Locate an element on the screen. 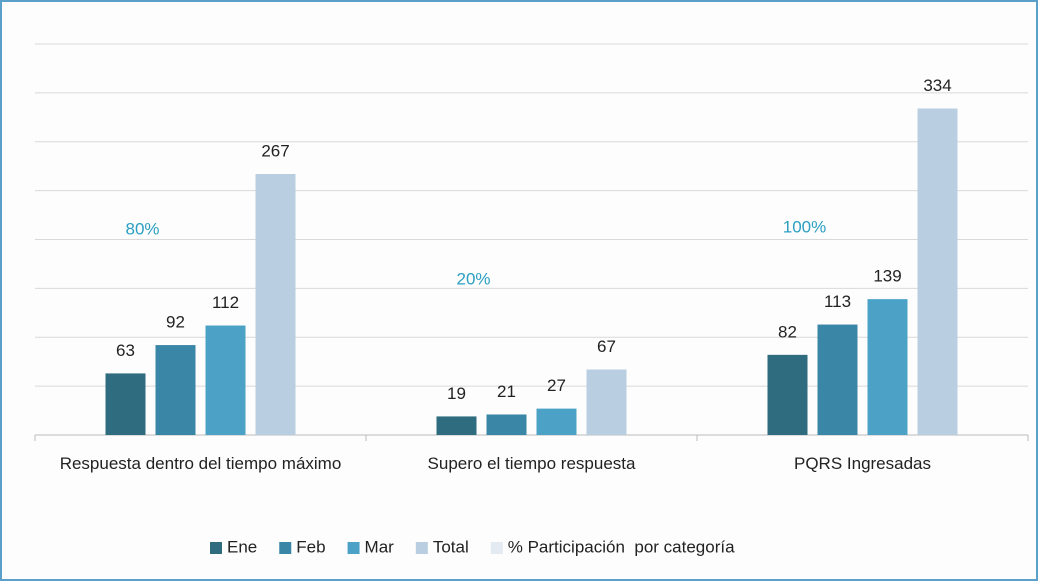 The height and width of the screenshot is (583, 1040). percent-label: 20% is located at coordinates (473, 278).